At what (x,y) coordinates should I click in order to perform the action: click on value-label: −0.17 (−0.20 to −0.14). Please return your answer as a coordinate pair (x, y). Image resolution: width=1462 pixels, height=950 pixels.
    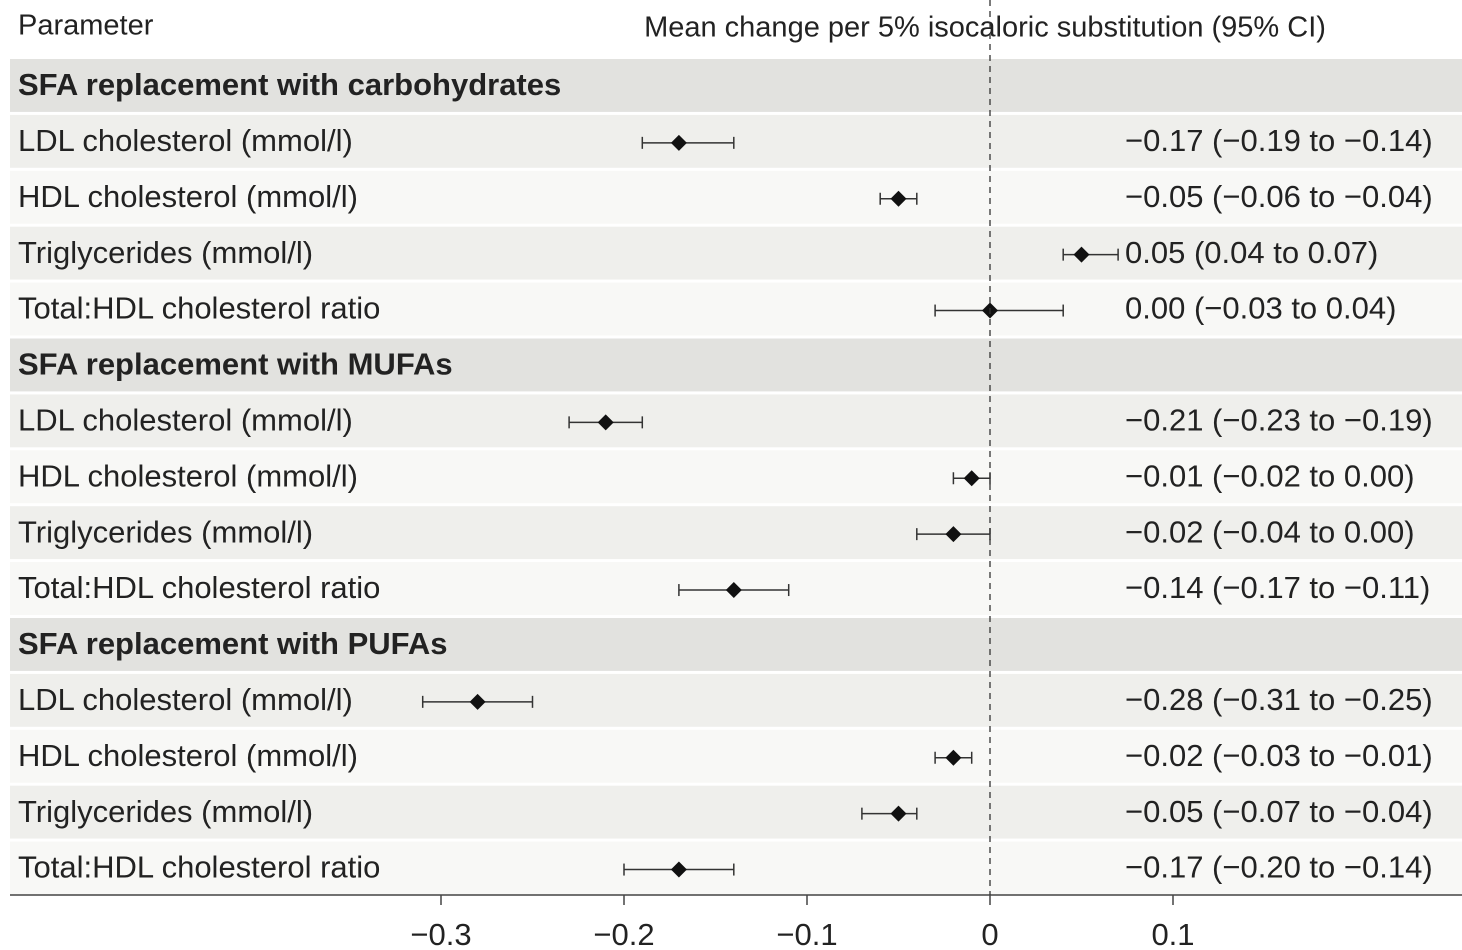
    Looking at the image, I should click on (1279, 867).